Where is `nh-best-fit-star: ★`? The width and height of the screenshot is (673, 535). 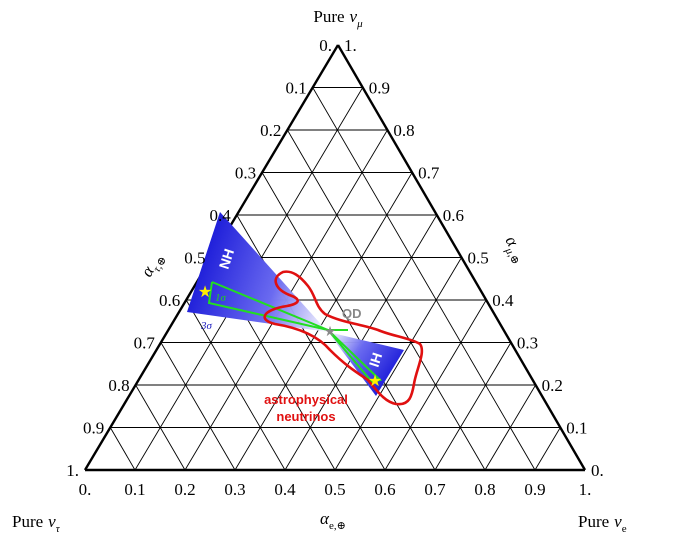 nh-best-fit-star: ★ is located at coordinates (205, 292).